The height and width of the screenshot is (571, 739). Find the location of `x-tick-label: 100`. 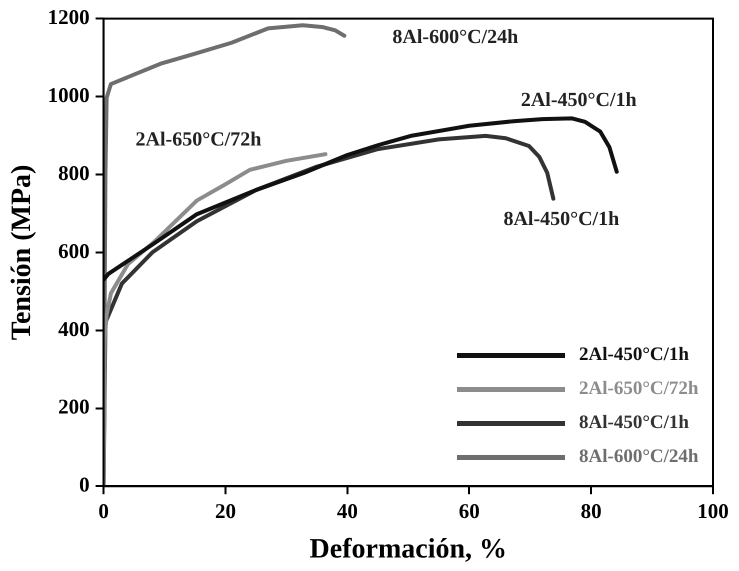

x-tick-label: 100 is located at coordinates (713, 511).